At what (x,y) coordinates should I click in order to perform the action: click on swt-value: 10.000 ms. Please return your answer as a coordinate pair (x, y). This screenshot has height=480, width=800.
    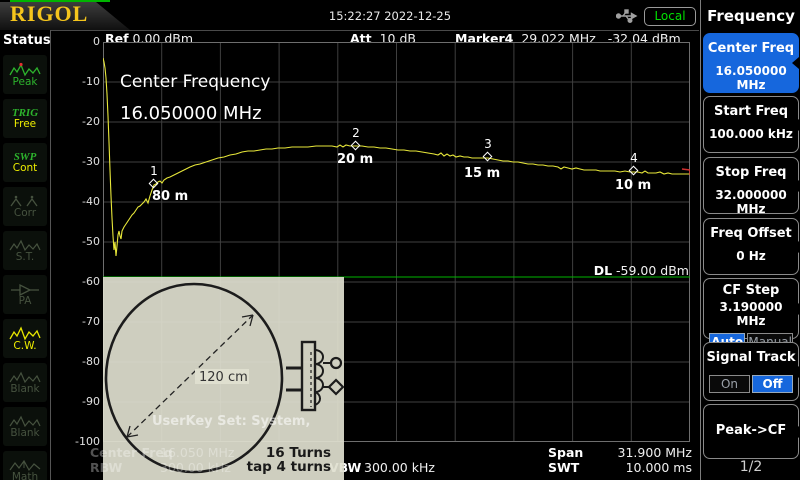
    Looking at the image, I should click on (658, 467).